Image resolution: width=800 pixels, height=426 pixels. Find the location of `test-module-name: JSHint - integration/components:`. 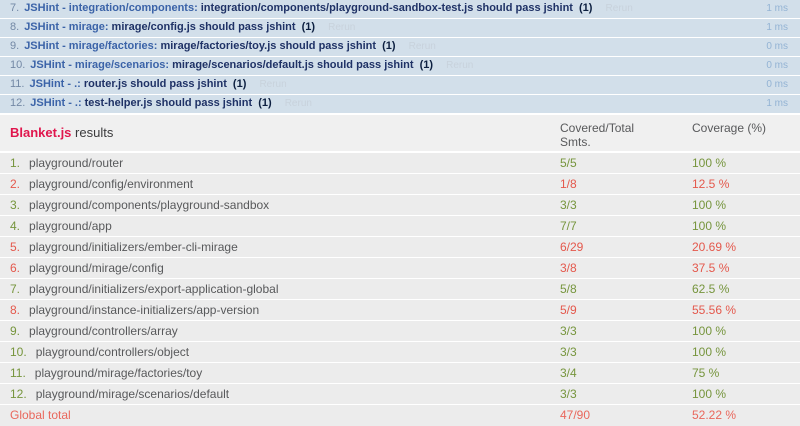

test-module-name: JSHint - integration/components: is located at coordinates (111, 8).